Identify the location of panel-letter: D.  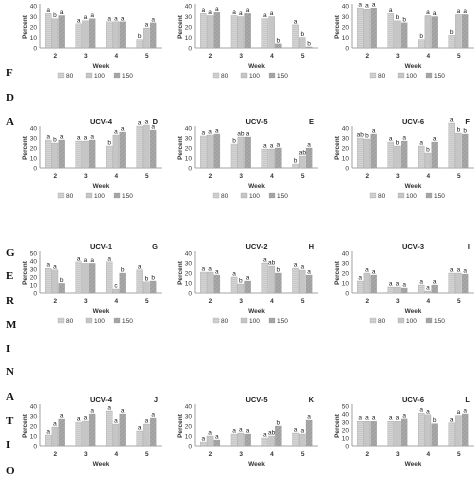
(156, 121).